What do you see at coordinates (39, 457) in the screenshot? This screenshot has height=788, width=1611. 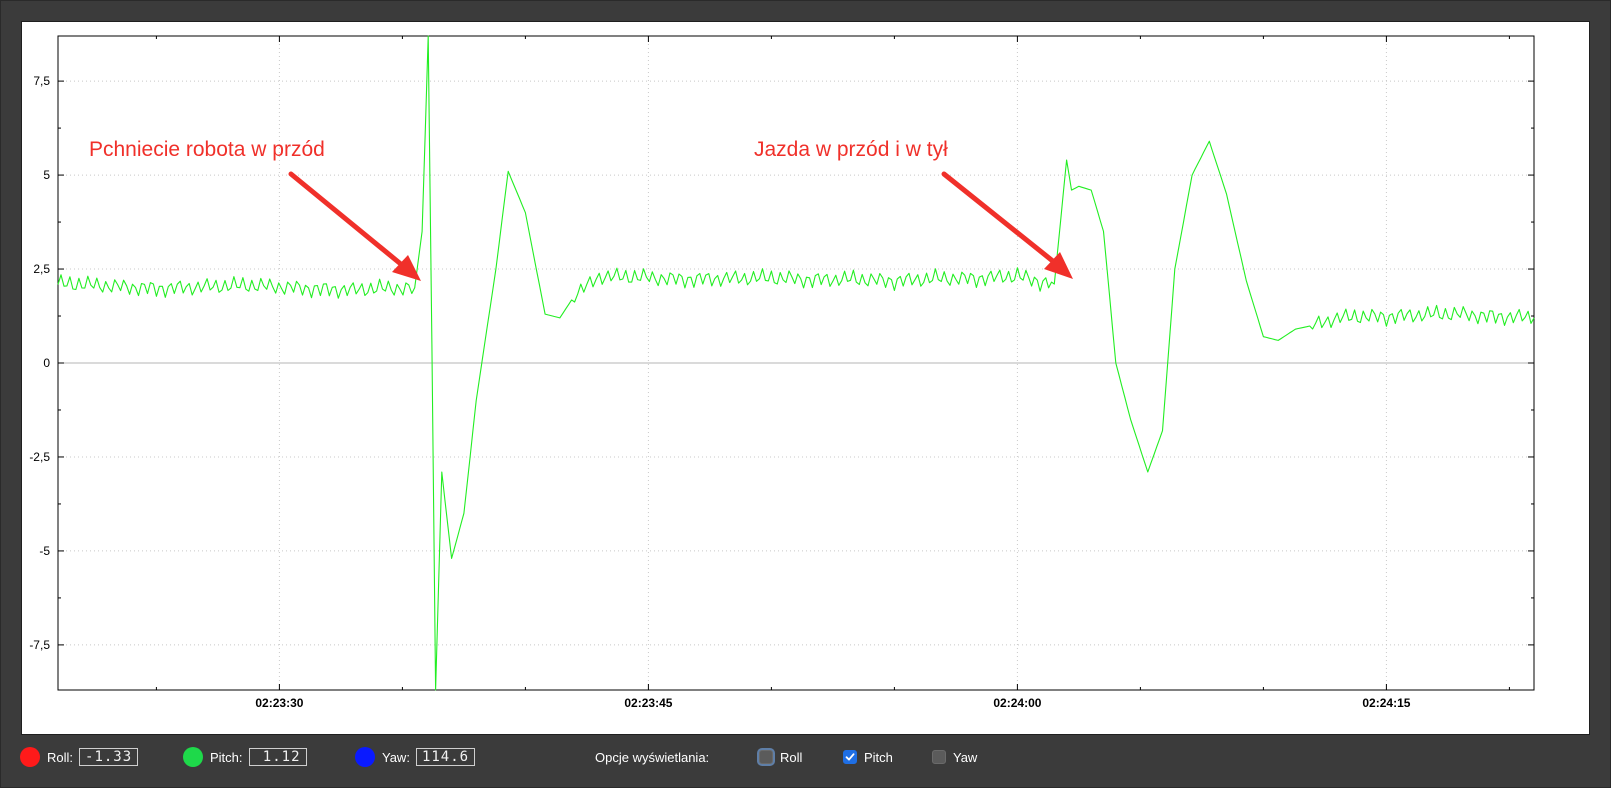 I see `y-tick-label: -2,5` at bounding box center [39, 457].